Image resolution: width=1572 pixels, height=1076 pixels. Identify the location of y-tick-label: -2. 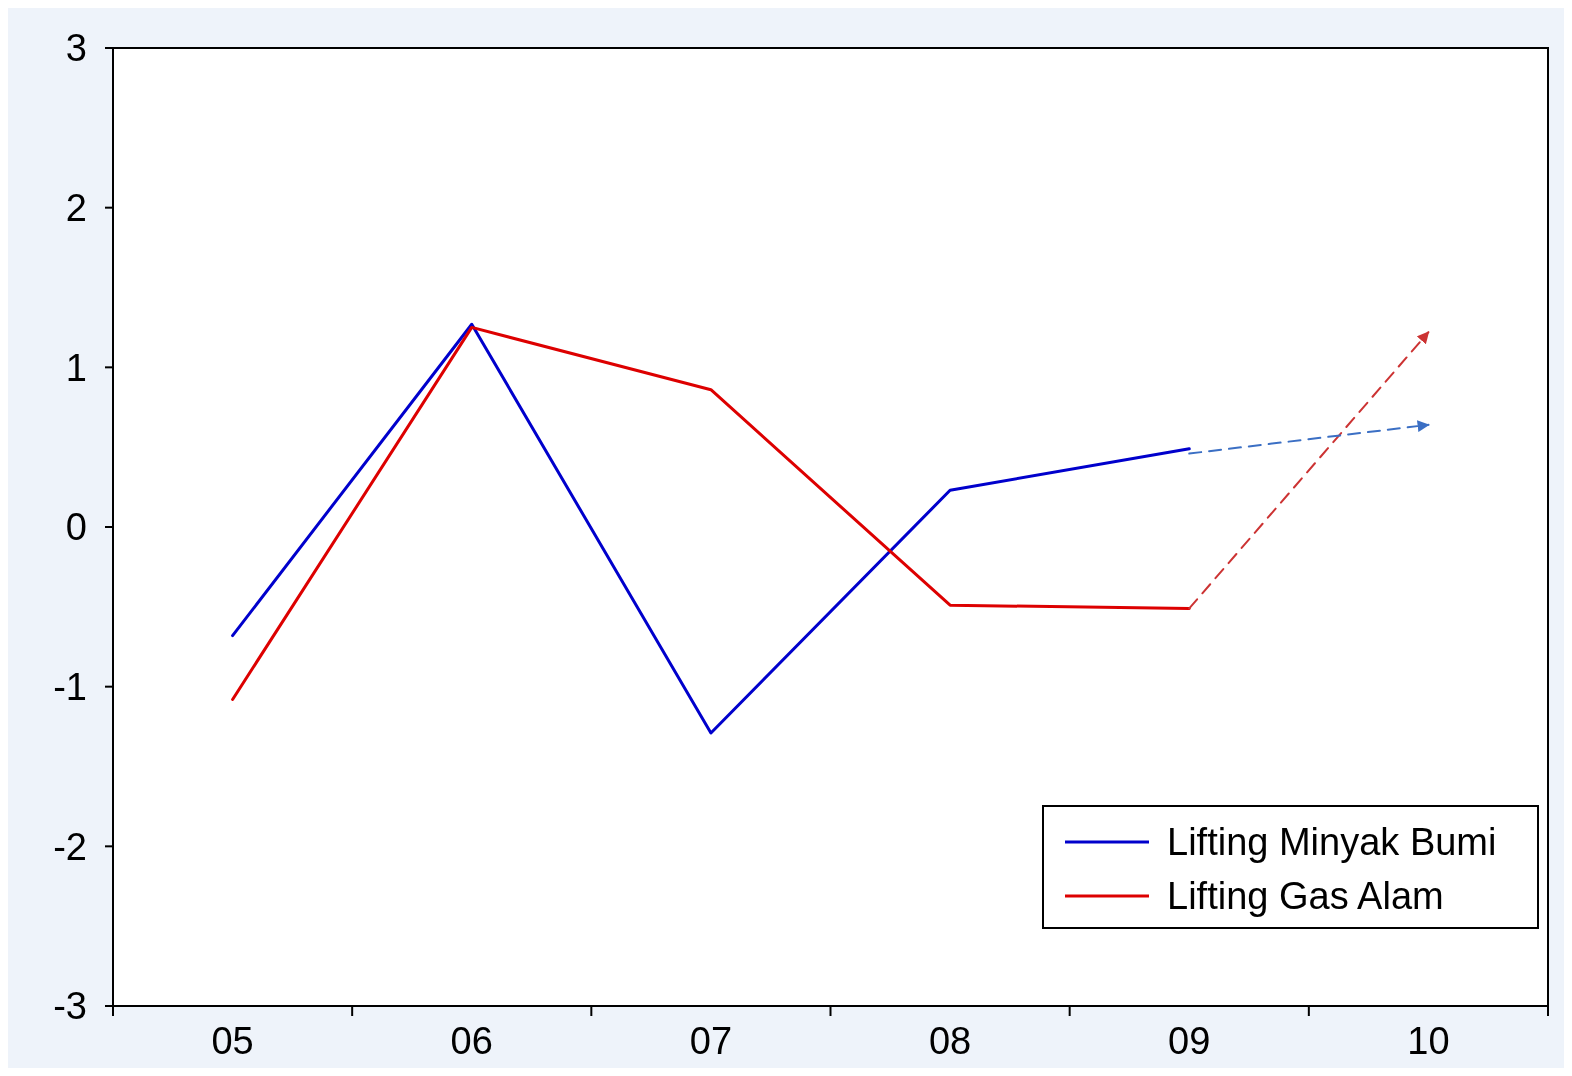
(70, 846).